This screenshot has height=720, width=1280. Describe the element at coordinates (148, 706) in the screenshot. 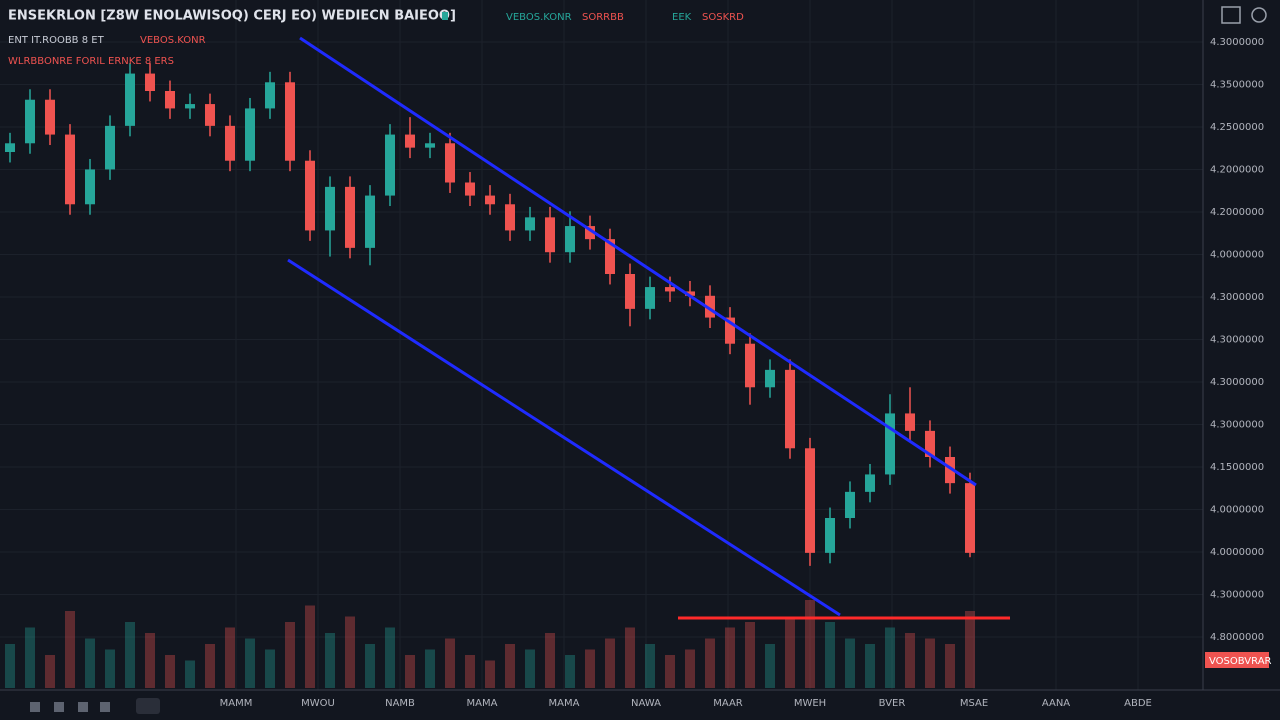

I see `toolbar-button` at that location.